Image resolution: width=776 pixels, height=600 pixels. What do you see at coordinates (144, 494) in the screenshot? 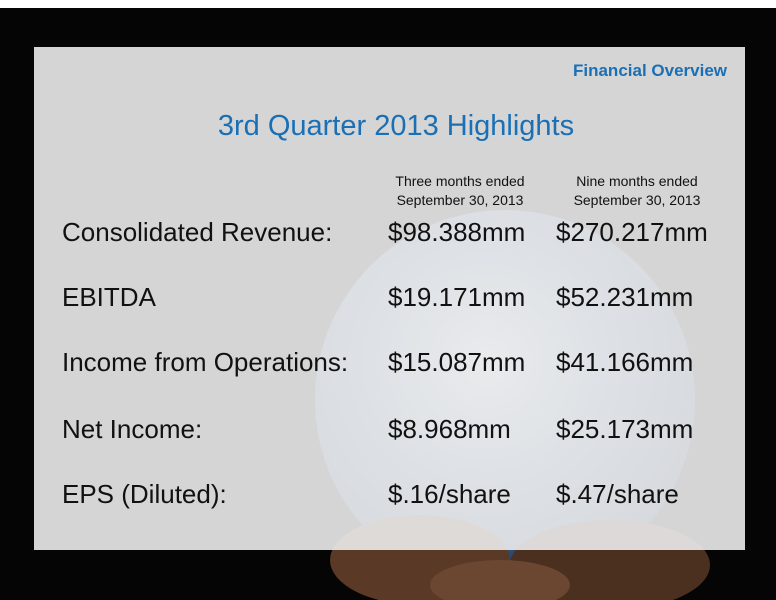
I see `row-label: EPS (Diluted):` at bounding box center [144, 494].